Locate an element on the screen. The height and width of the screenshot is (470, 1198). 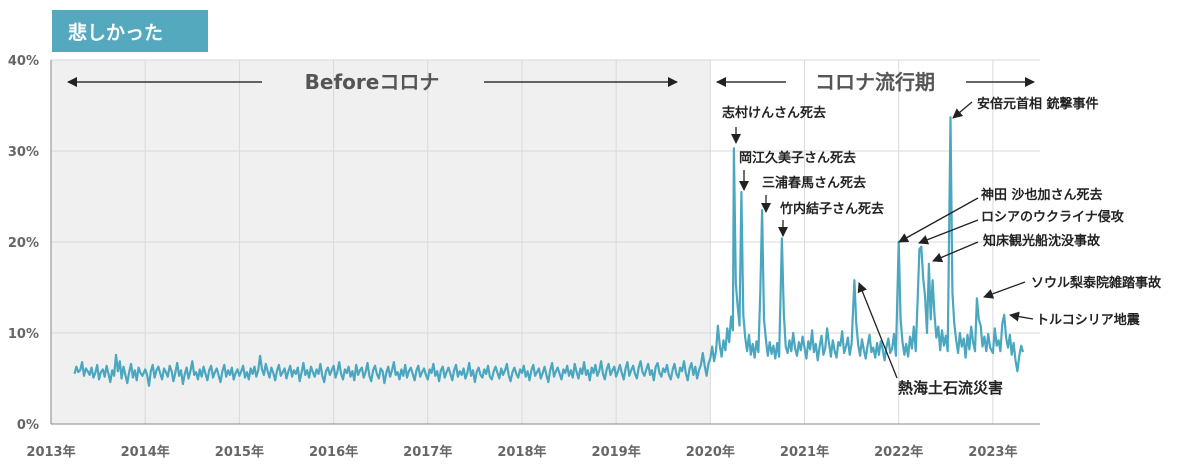
annotation-label: ロシアのウクライナ侵攻 is located at coordinates (1053, 217).